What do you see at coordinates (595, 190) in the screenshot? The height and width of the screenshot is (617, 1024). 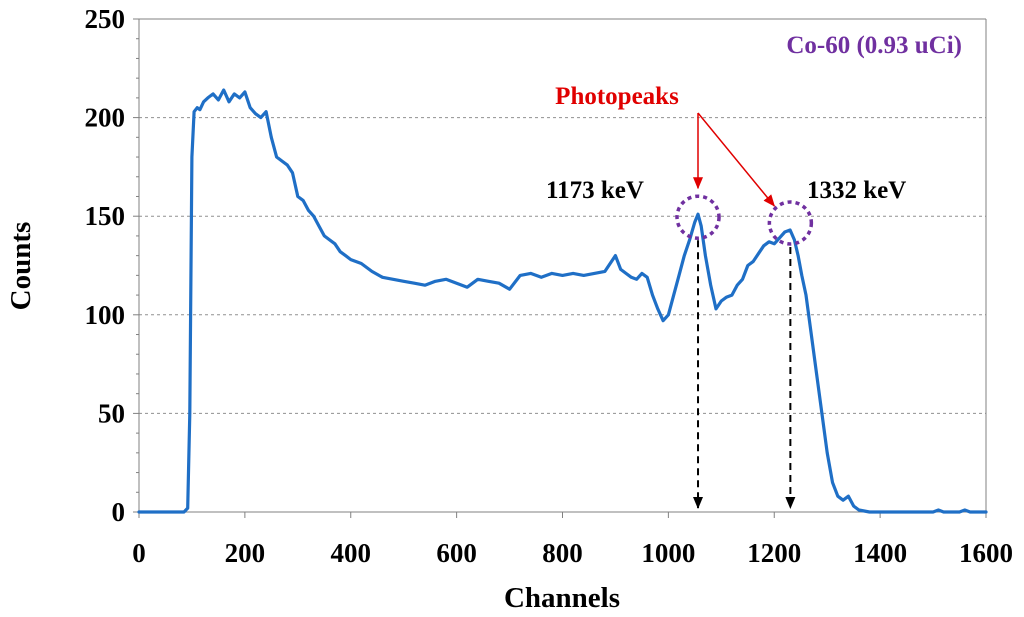 I see `peak1-energy-label: 1173 keV` at bounding box center [595, 190].